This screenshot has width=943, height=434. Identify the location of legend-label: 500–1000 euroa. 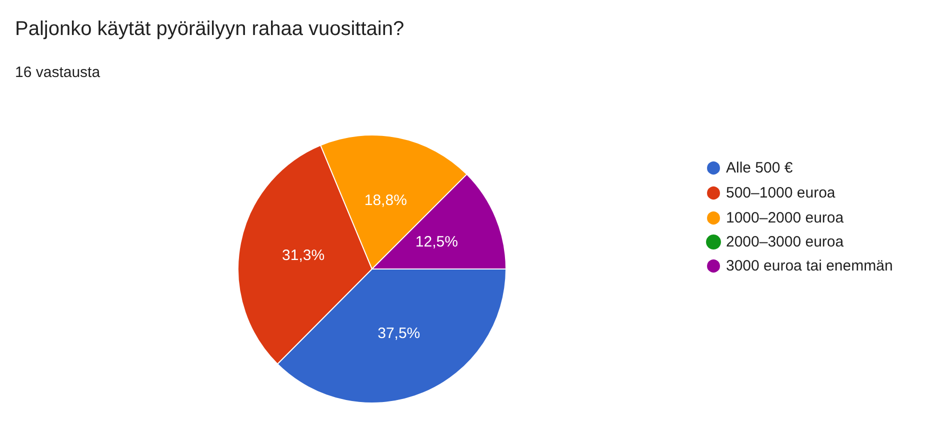
(781, 193).